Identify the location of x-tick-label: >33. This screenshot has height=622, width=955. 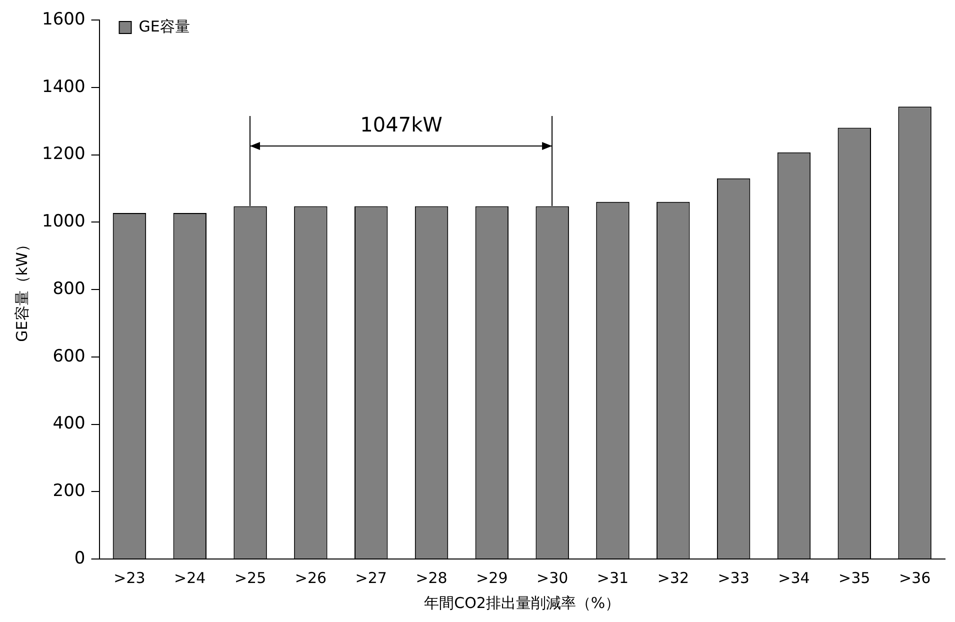
(734, 577).